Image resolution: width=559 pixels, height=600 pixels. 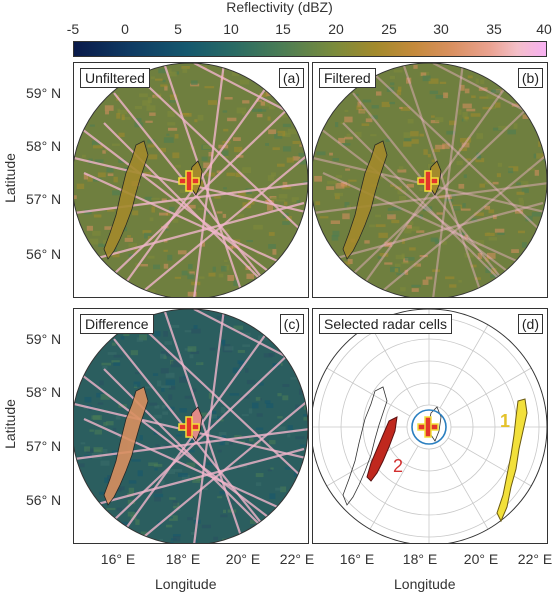 What do you see at coordinates (494, 29) in the screenshot?
I see `colorbar-tick: 35` at bounding box center [494, 29].